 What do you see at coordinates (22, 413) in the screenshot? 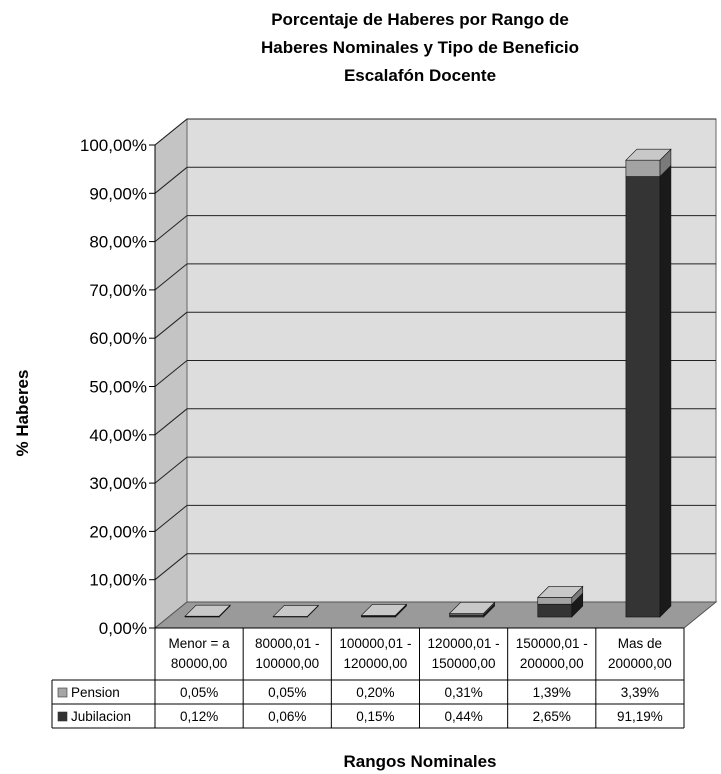
I see `y-axis-label: % Haberes` at bounding box center [22, 413].